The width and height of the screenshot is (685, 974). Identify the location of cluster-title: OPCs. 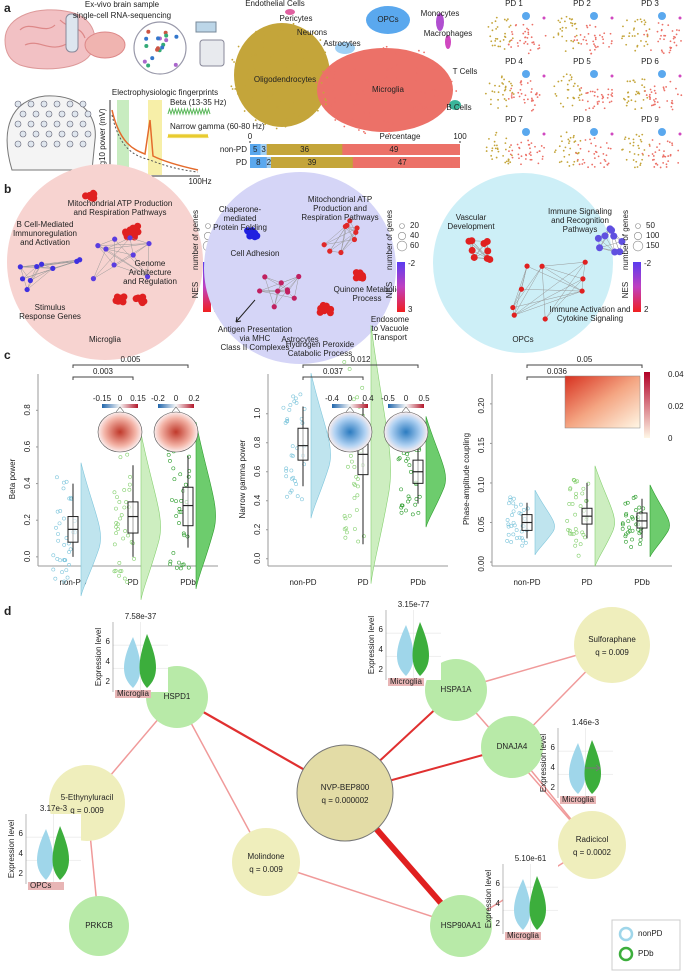
(522, 339).